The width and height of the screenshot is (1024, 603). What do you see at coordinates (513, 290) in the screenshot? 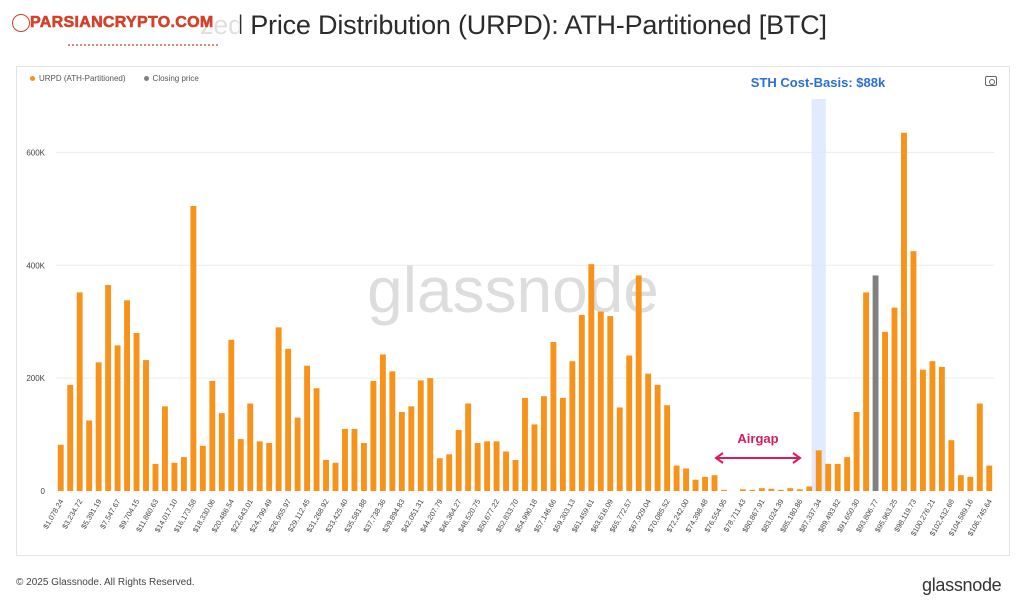
I see `glassnode-watermark: glassnode` at bounding box center [513, 290].